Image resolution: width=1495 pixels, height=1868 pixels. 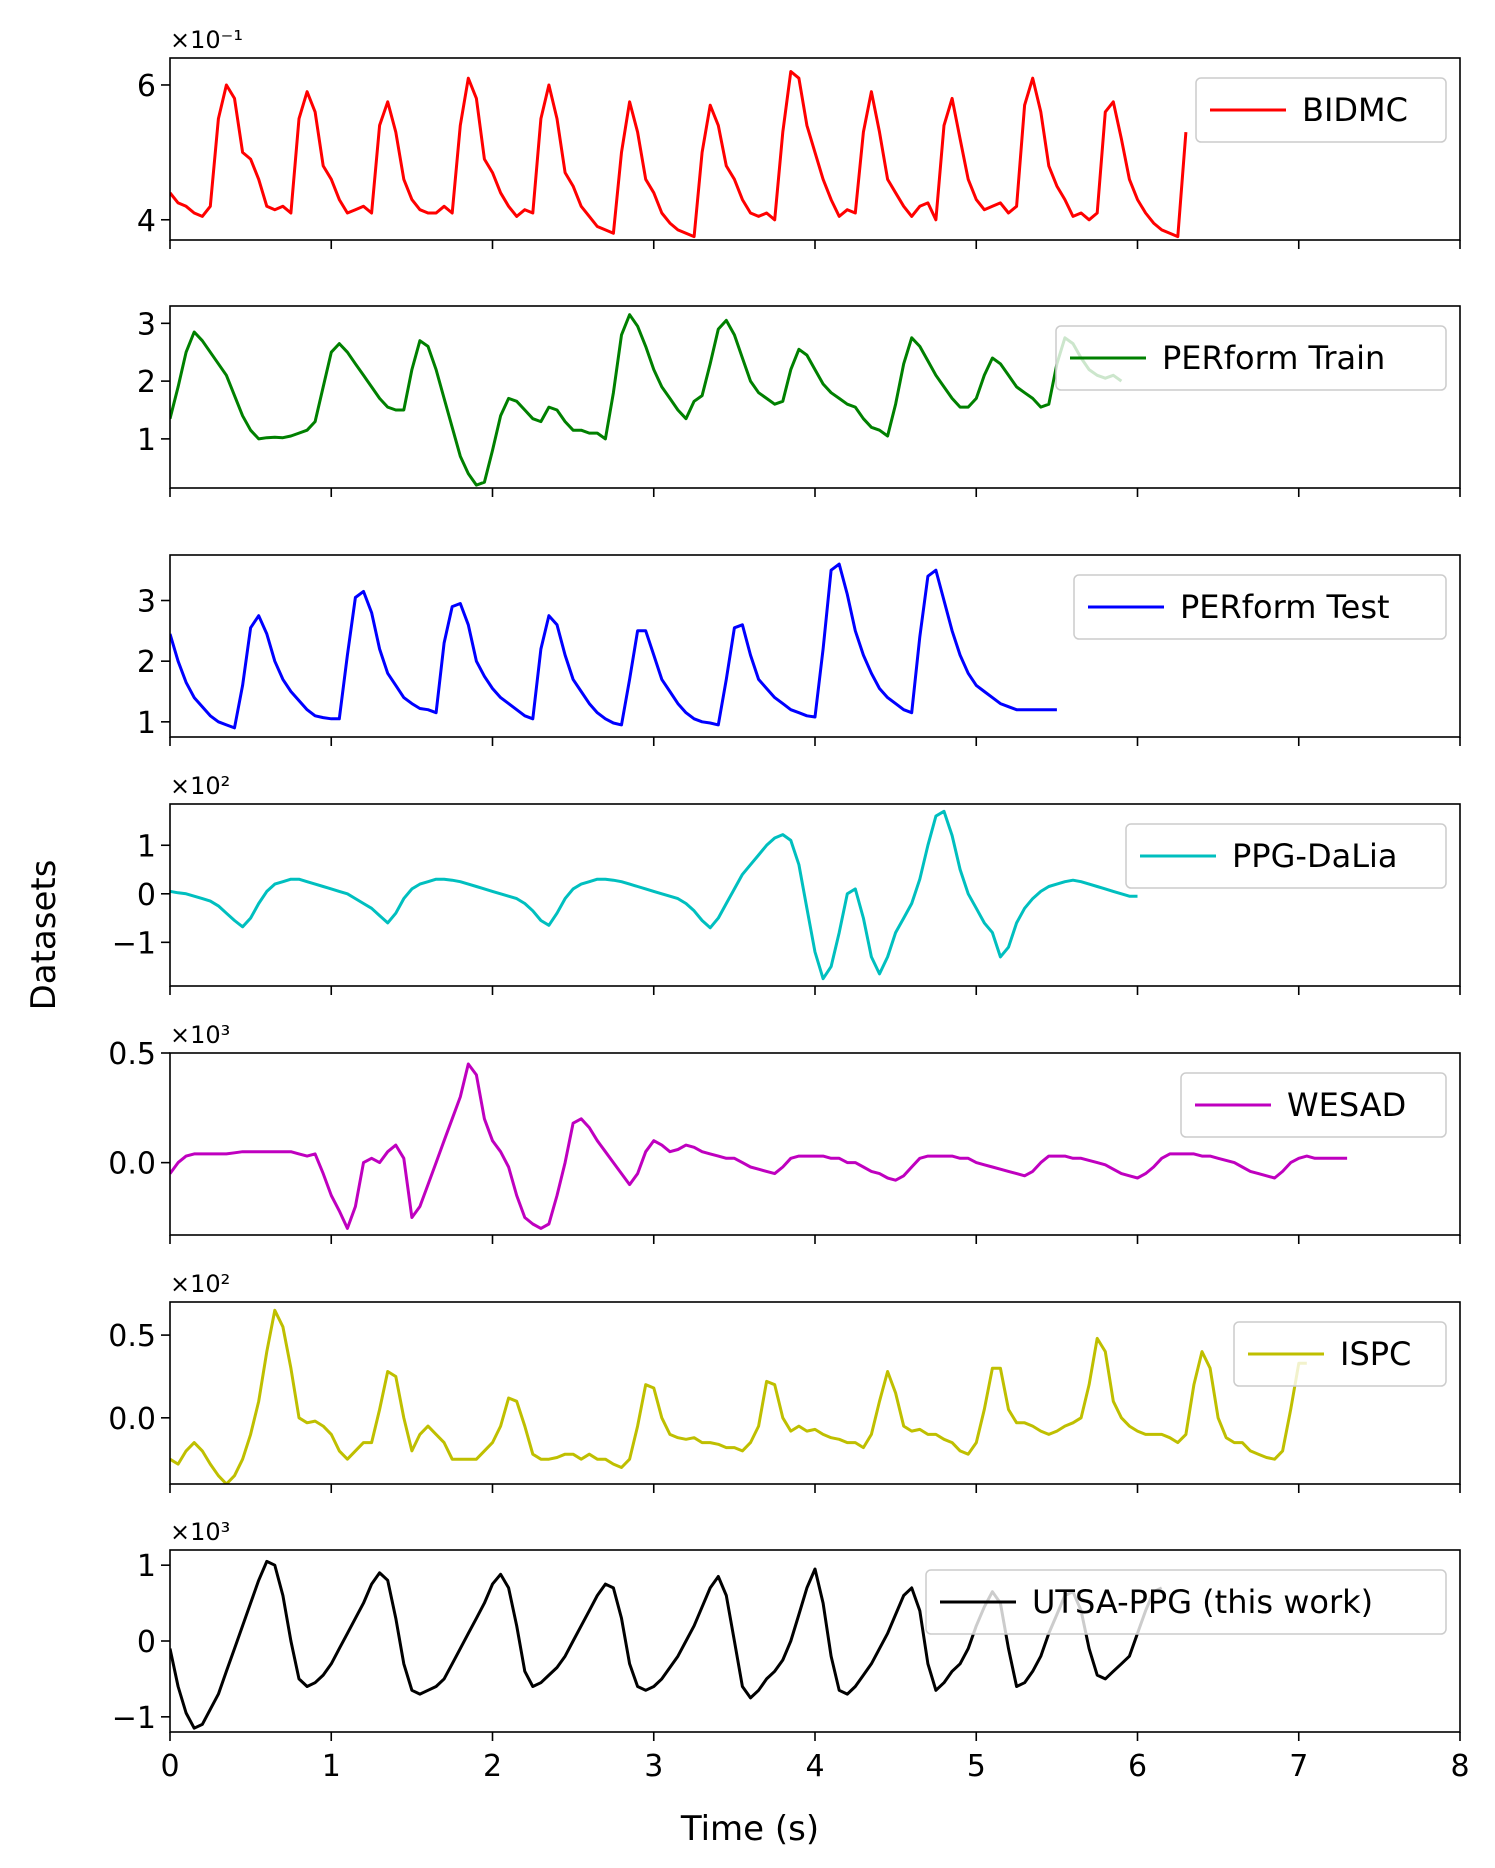 I want to click on legend-label: PPG-DaLia, so click(x=1315, y=856).